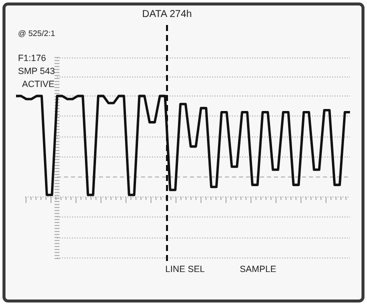  Describe the element at coordinates (37, 33) in the screenshot. I see `text: @ 525/2:1` at that location.